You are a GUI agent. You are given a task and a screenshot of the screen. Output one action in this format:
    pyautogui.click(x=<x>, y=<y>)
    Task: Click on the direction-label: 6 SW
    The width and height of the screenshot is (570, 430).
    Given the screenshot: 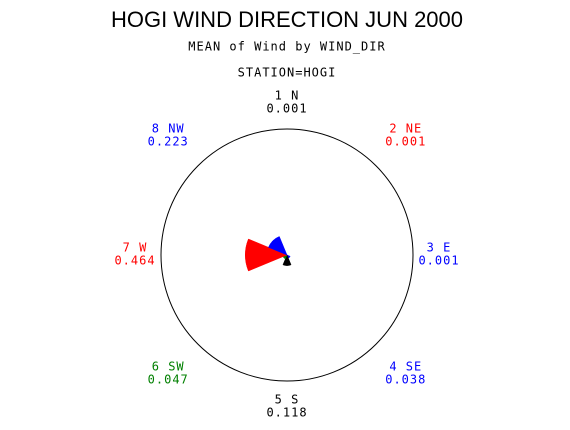 What is the action you would take?
    pyautogui.click(x=168, y=366)
    